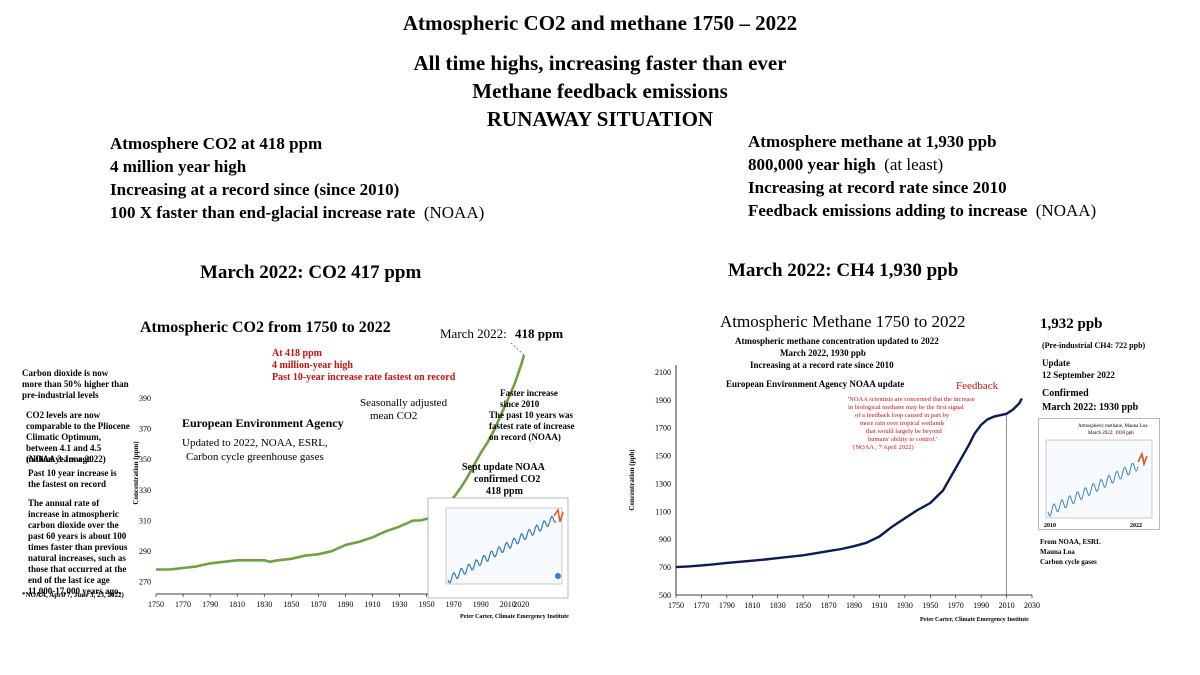 Image resolution: width=1200 pixels, height=675 pixels. Describe the element at coordinates (297, 353) in the screenshot. I see `co2-red-note: At 418 ppm` at that location.